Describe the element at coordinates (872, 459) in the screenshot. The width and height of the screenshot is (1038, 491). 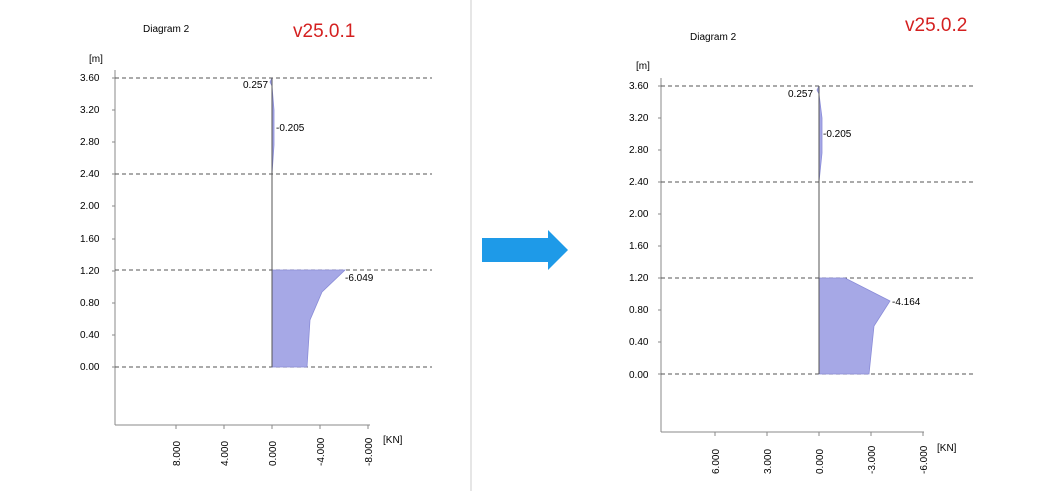
I see `x-tick-label: -3.000` at that location.